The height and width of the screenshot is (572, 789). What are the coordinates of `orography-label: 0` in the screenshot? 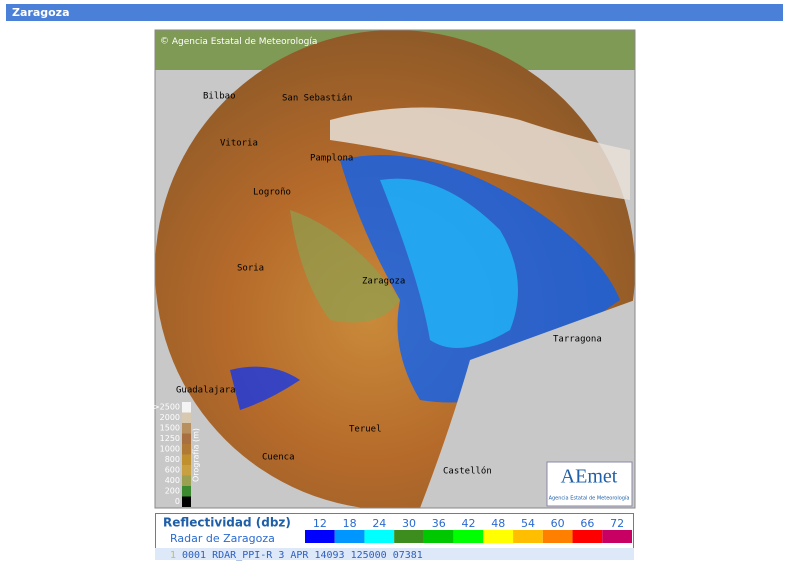 It's located at (177, 501).